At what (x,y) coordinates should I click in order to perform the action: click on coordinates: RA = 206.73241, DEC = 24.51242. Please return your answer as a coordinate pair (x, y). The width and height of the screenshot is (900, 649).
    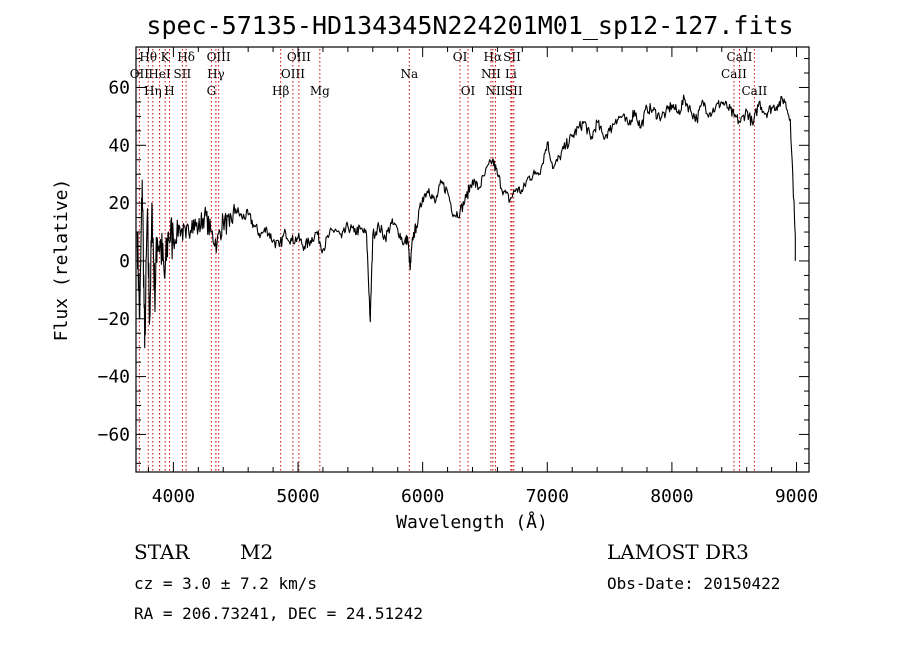
    Looking at the image, I should click on (278, 613).